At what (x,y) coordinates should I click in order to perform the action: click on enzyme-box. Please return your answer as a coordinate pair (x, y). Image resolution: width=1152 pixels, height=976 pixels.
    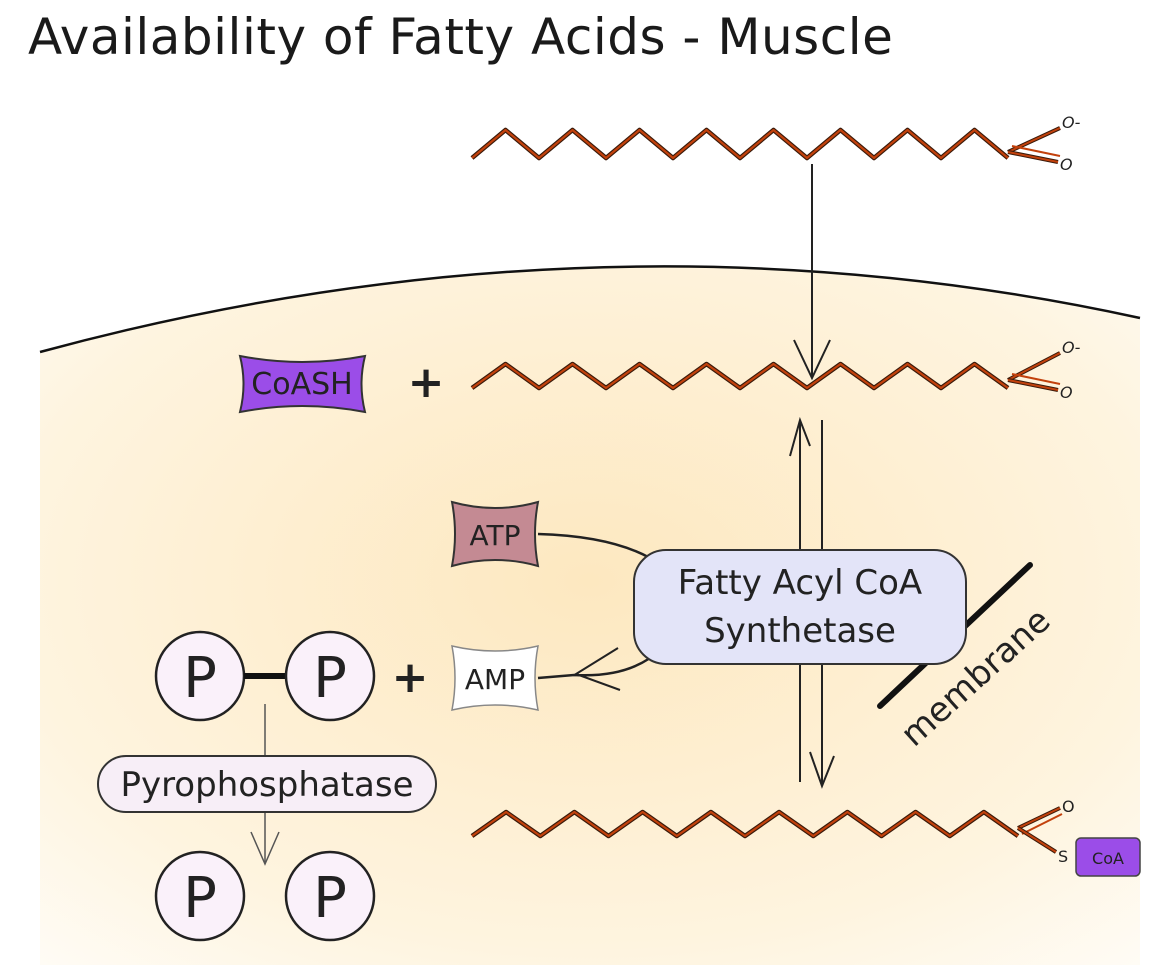
    Looking at the image, I should click on (800, 607).